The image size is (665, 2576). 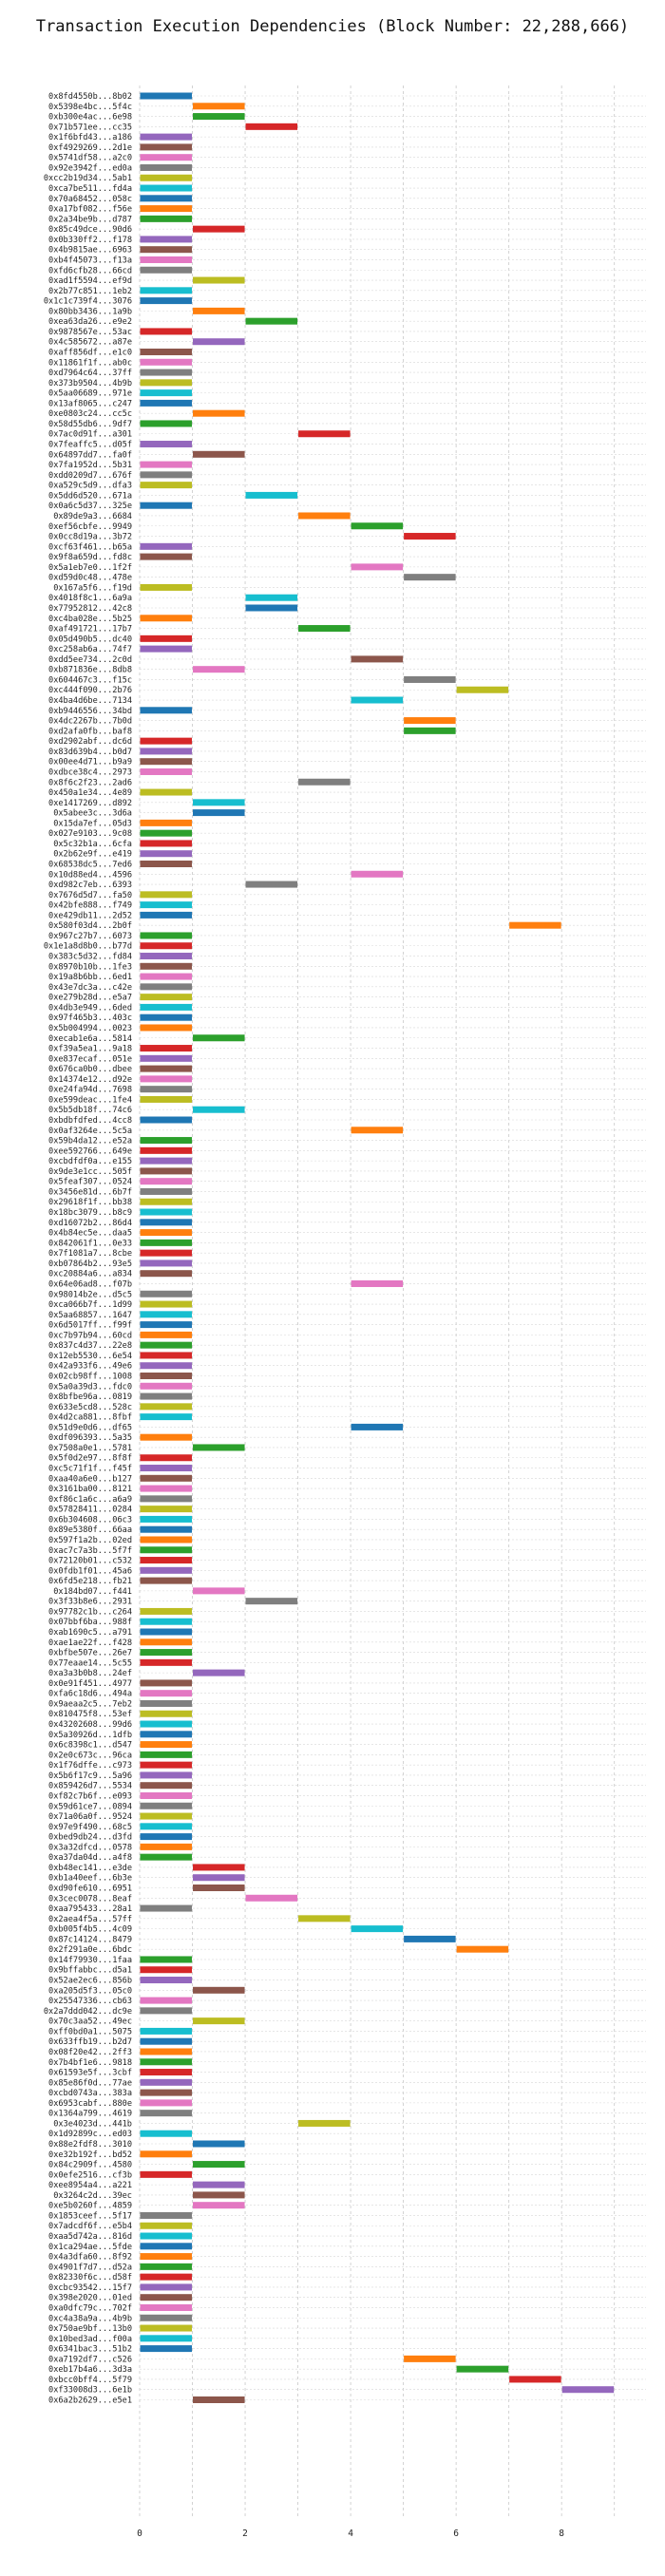 I want to click on transaction-label: 0x6953cabf...880e, so click(x=90, y=2104).